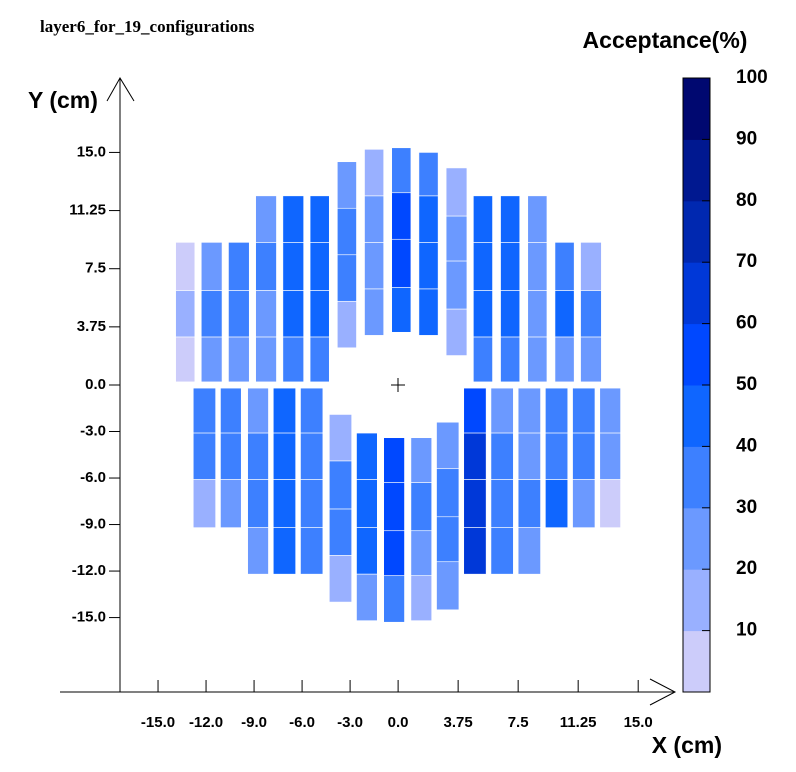 The width and height of the screenshot is (796, 772). What do you see at coordinates (746, 384) in the screenshot?
I see `colorbar-tick-label: 50` at bounding box center [746, 384].